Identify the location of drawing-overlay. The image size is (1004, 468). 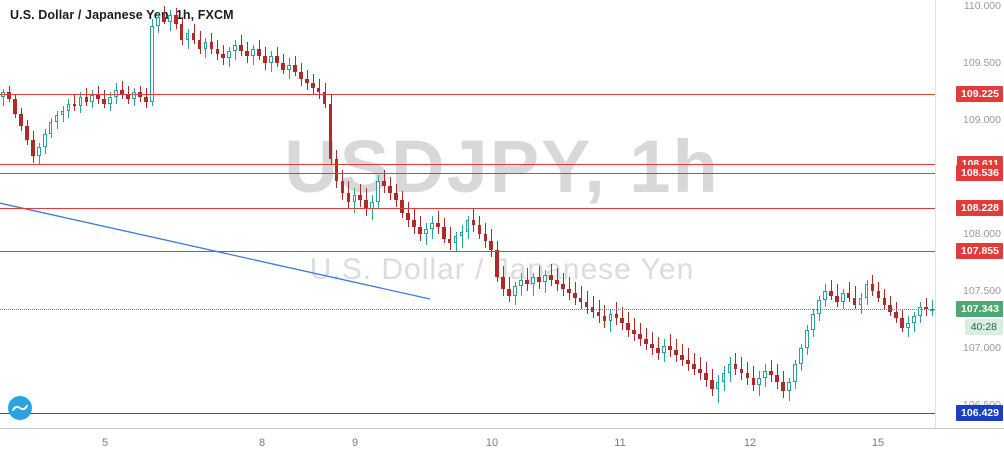
(215, 251).